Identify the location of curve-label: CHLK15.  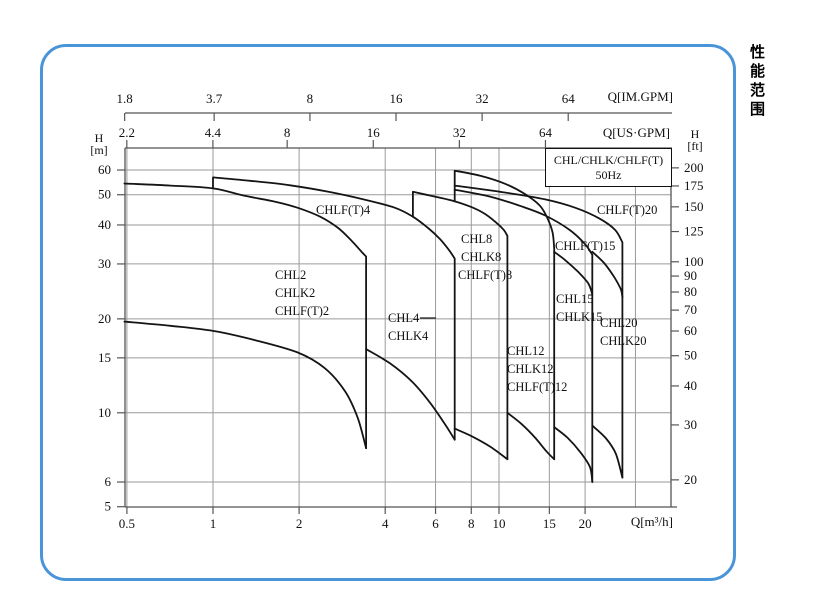
(579, 317).